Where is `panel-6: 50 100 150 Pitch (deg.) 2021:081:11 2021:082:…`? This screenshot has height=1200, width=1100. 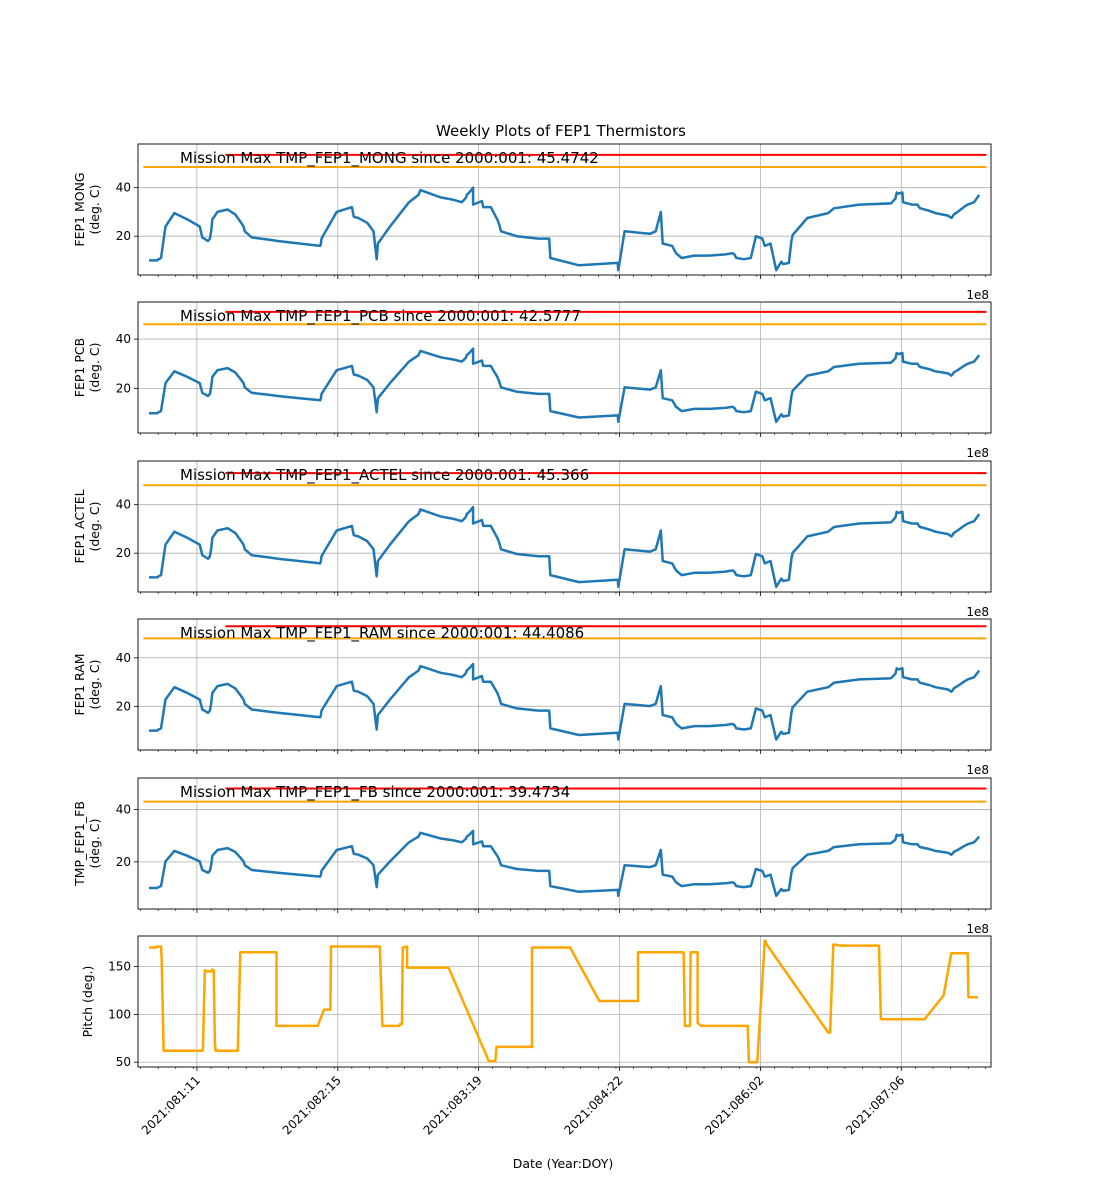
panel-6: 50 100 150 Pitch (deg.) 2021:081:11 2021:082:… is located at coordinates (536, 1036).